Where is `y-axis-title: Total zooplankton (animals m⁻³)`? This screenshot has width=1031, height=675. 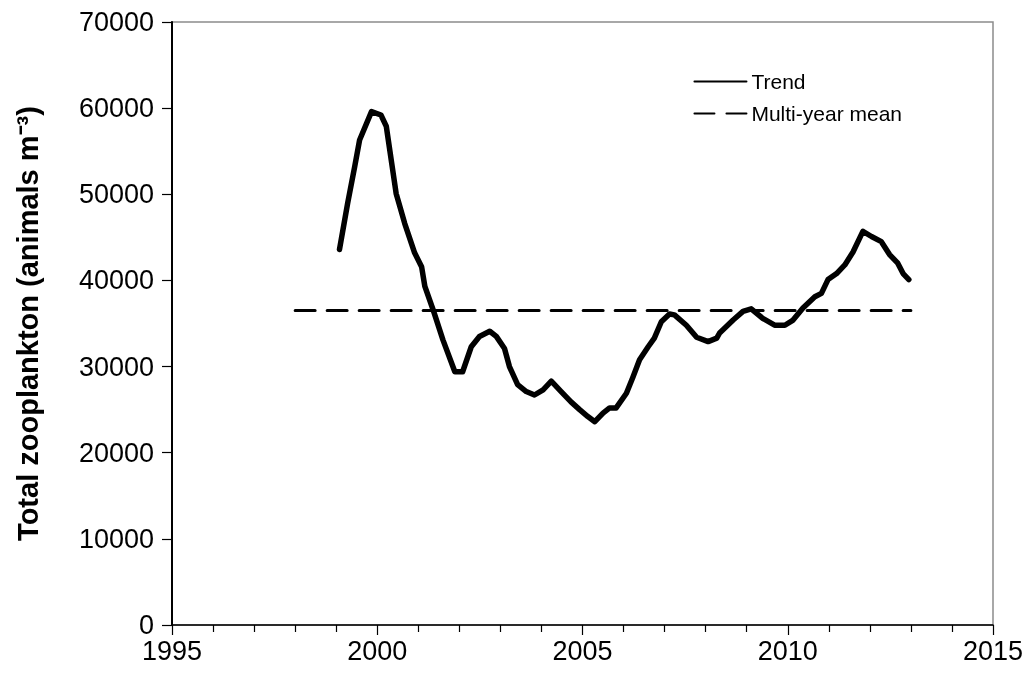 y-axis-title: Total zooplankton (animals m⁻³) is located at coordinates (27, 323).